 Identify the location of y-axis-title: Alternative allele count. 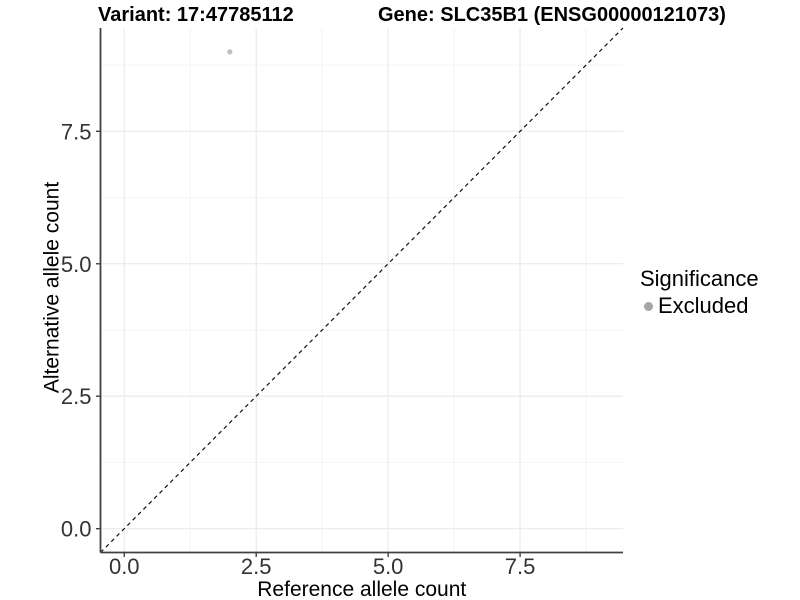
(52, 287).